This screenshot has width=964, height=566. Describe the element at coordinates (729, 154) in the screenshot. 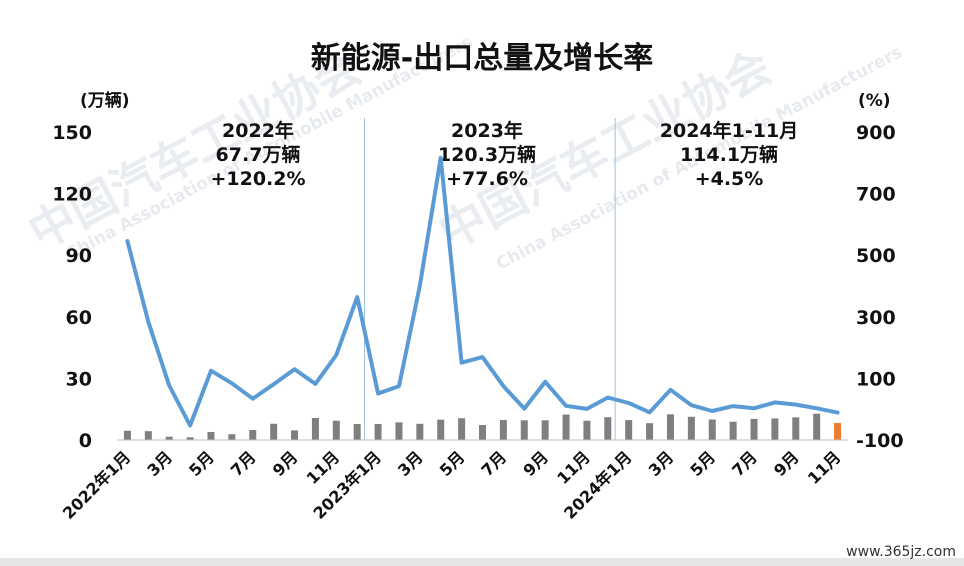

I see `annotation-volume: 114.1万辆` at that location.